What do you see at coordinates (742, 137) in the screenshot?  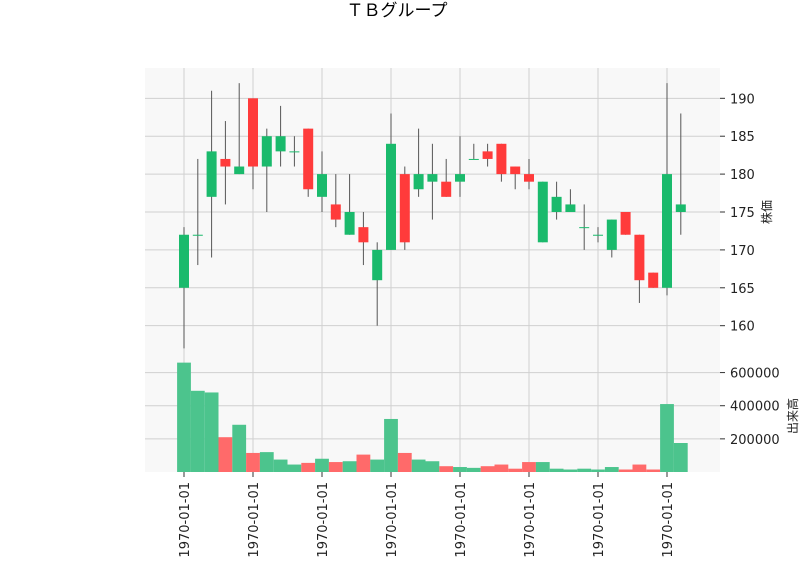 I see `price-tick-label: 185` at bounding box center [742, 137].